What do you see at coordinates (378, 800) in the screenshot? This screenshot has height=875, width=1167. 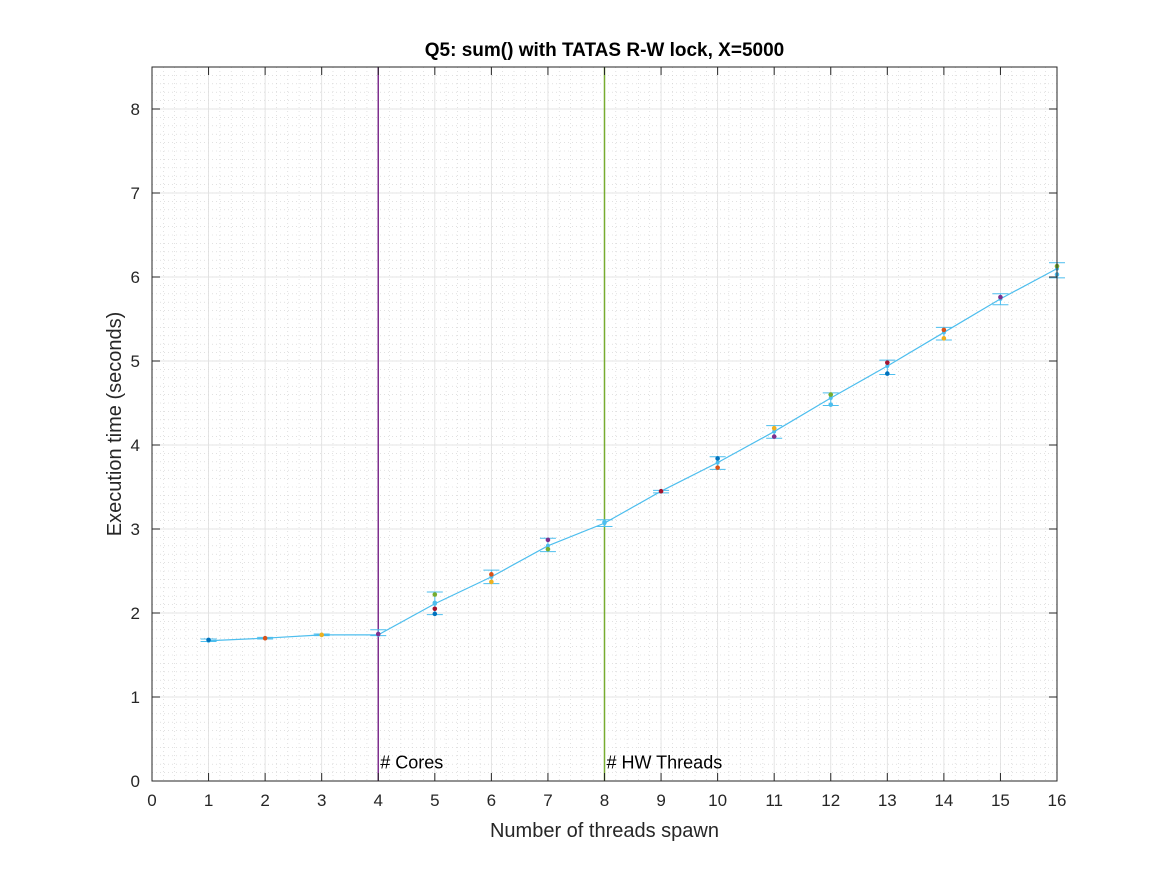 I see `x-tick-label: 4` at bounding box center [378, 800].